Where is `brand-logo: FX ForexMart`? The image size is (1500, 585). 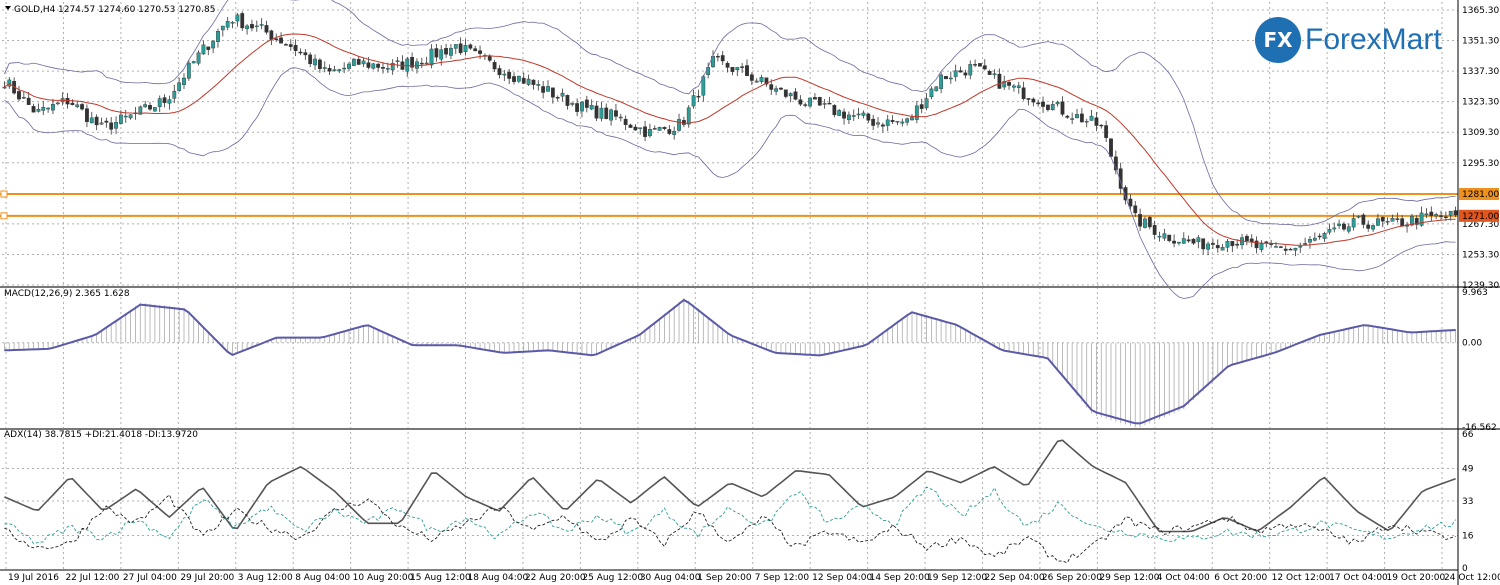 brand-logo: FX ForexMart is located at coordinates (1348, 40).